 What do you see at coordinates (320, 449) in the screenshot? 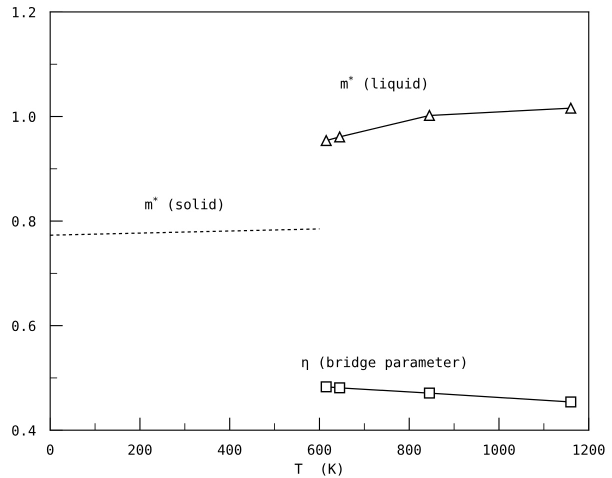
I see `x-tick-label: 600` at bounding box center [320, 449].